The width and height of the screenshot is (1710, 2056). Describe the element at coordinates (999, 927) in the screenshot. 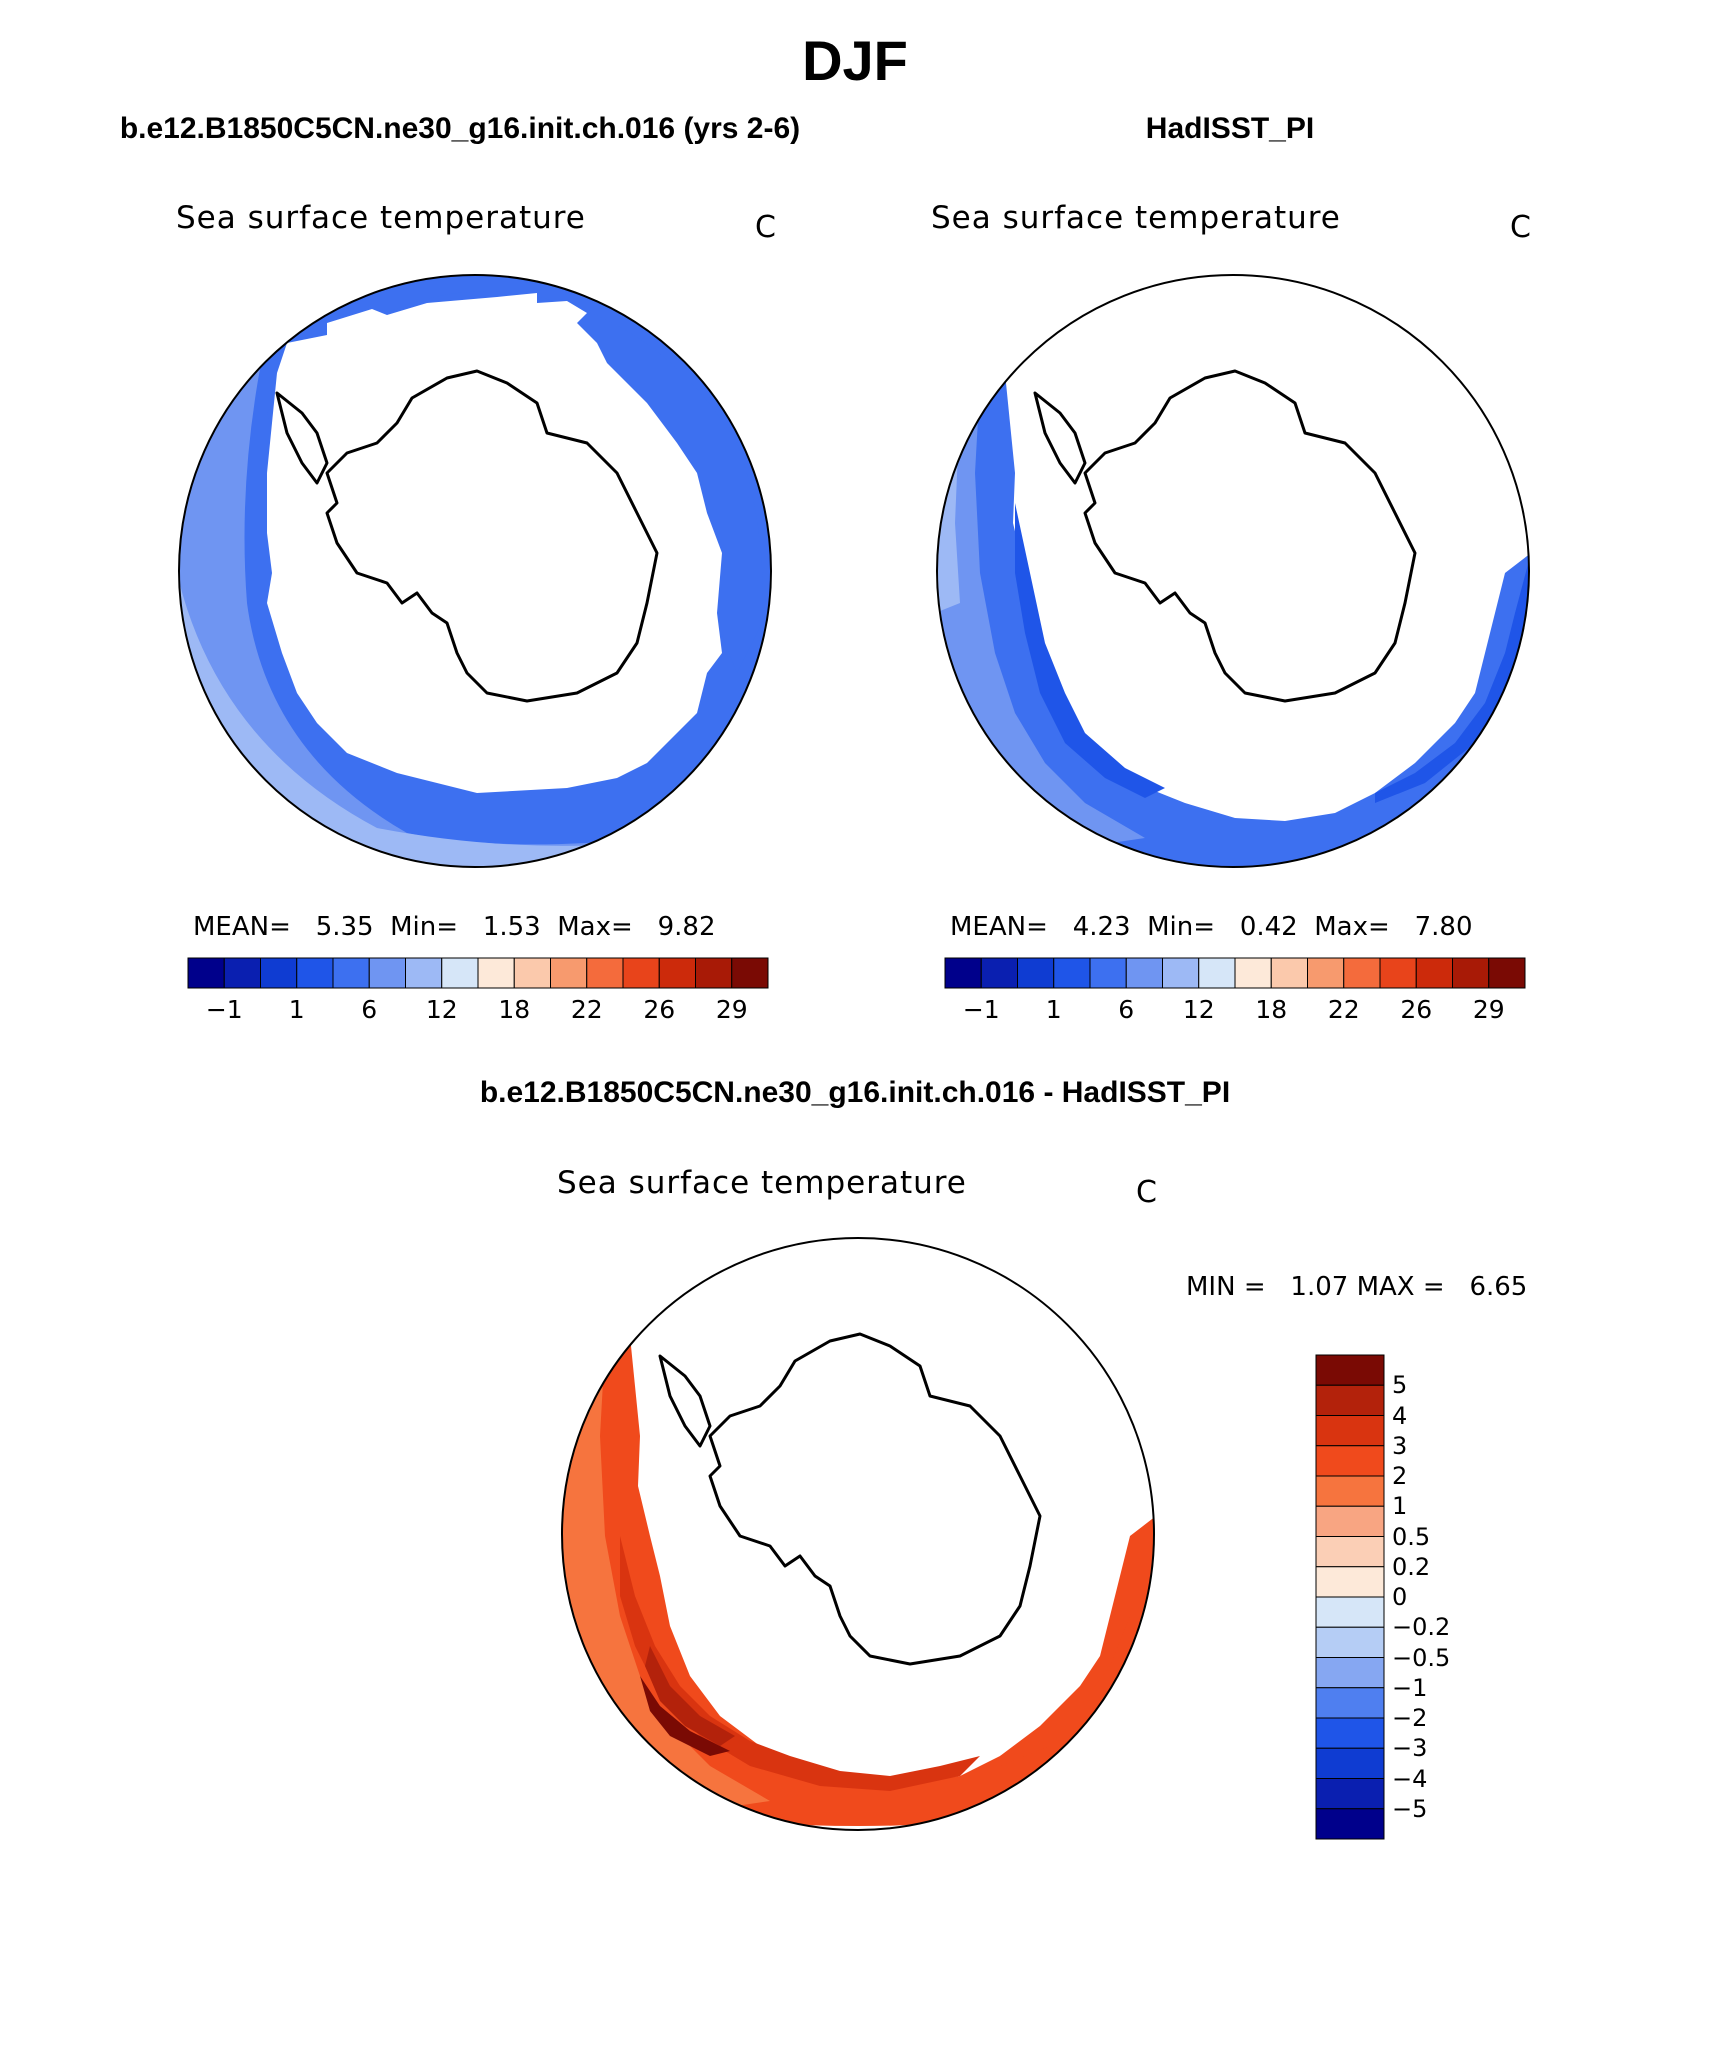

I see `obs-mean-label: MEAN=` at that location.